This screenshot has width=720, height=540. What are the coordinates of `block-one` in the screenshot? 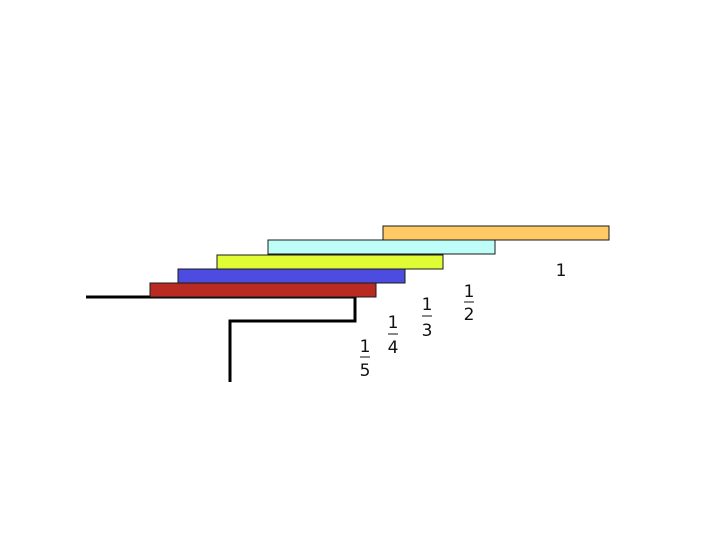 It's located at (496, 233).